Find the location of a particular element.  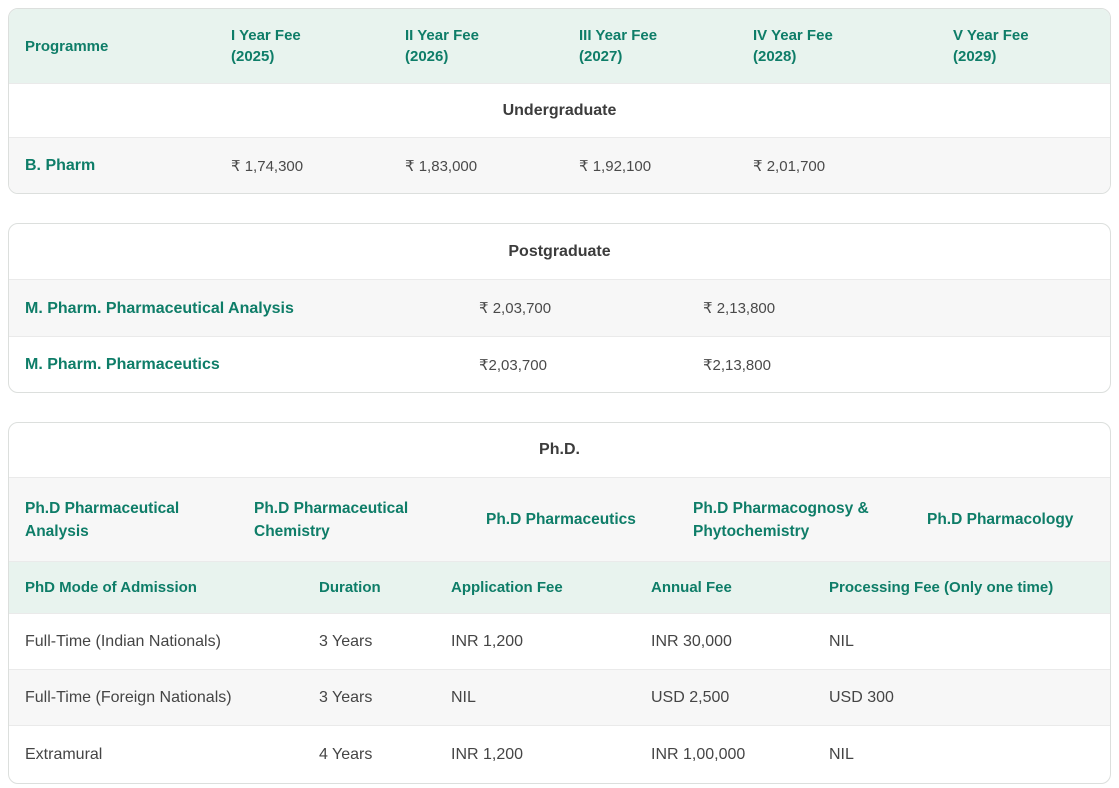

phd-programme-link: Ph.D Pharmaceutics is located at coordinates (561, 519).